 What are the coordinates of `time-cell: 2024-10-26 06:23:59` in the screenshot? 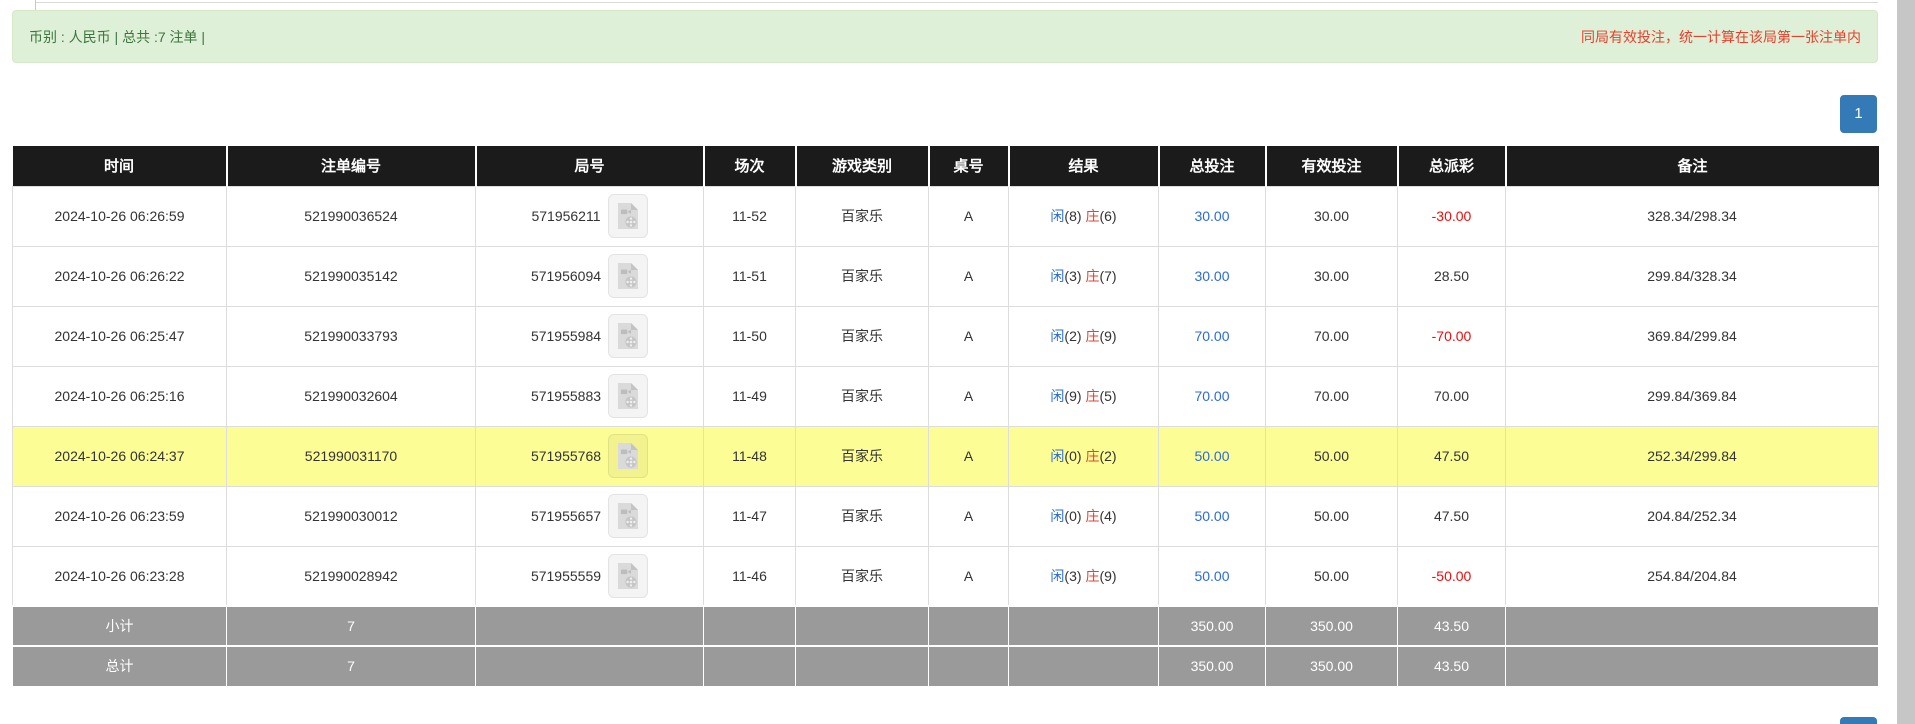 It's located at (119, 516).